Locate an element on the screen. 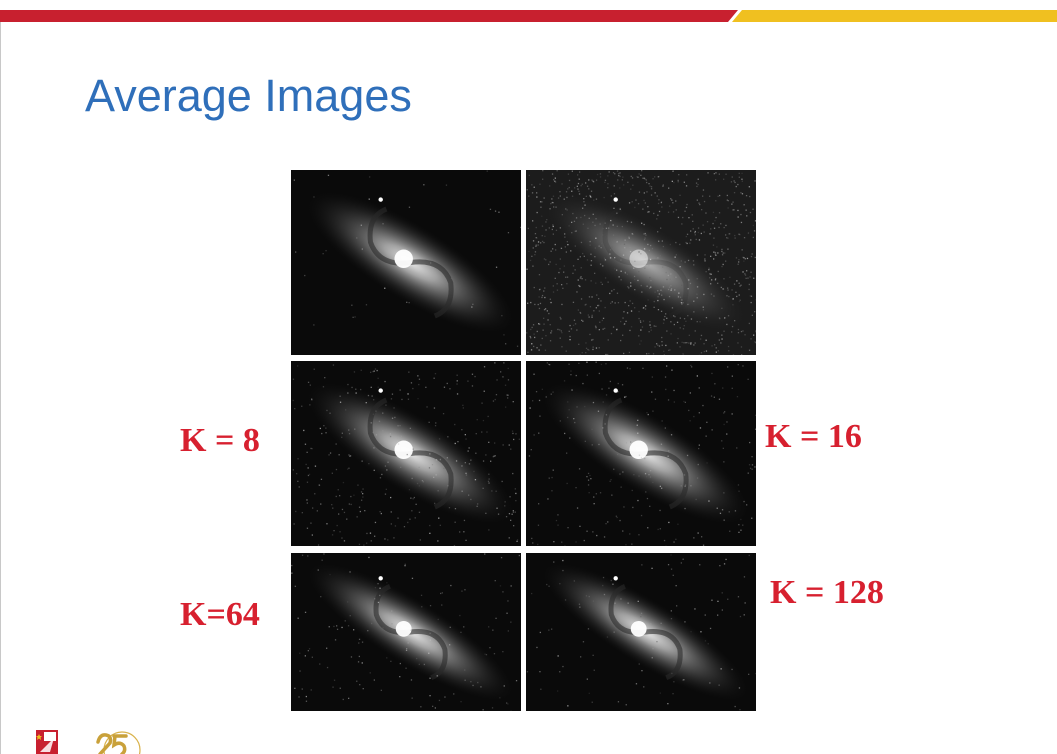  header-bar-yellow is located at coordinates (894, 16).